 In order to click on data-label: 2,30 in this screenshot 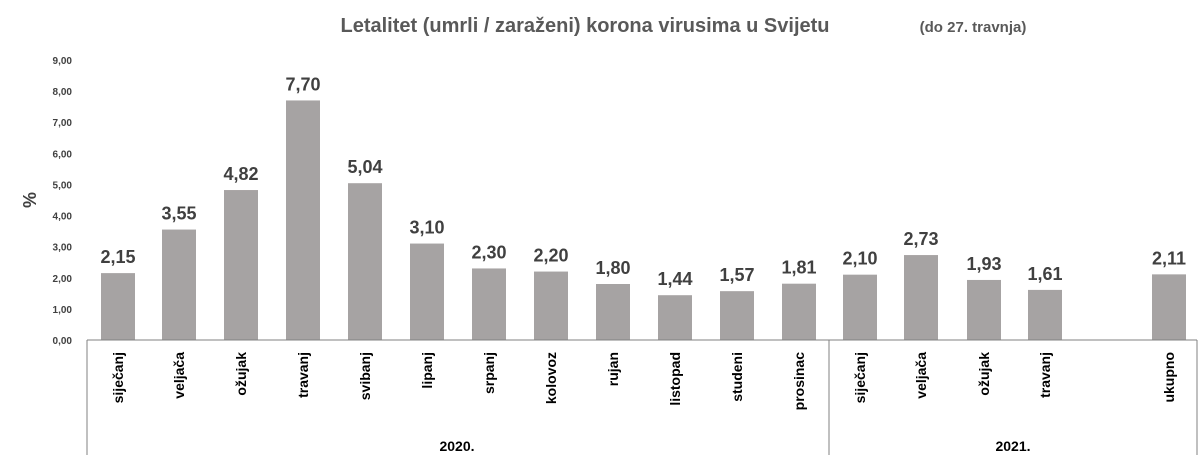, I will do `click(488, 252)`.